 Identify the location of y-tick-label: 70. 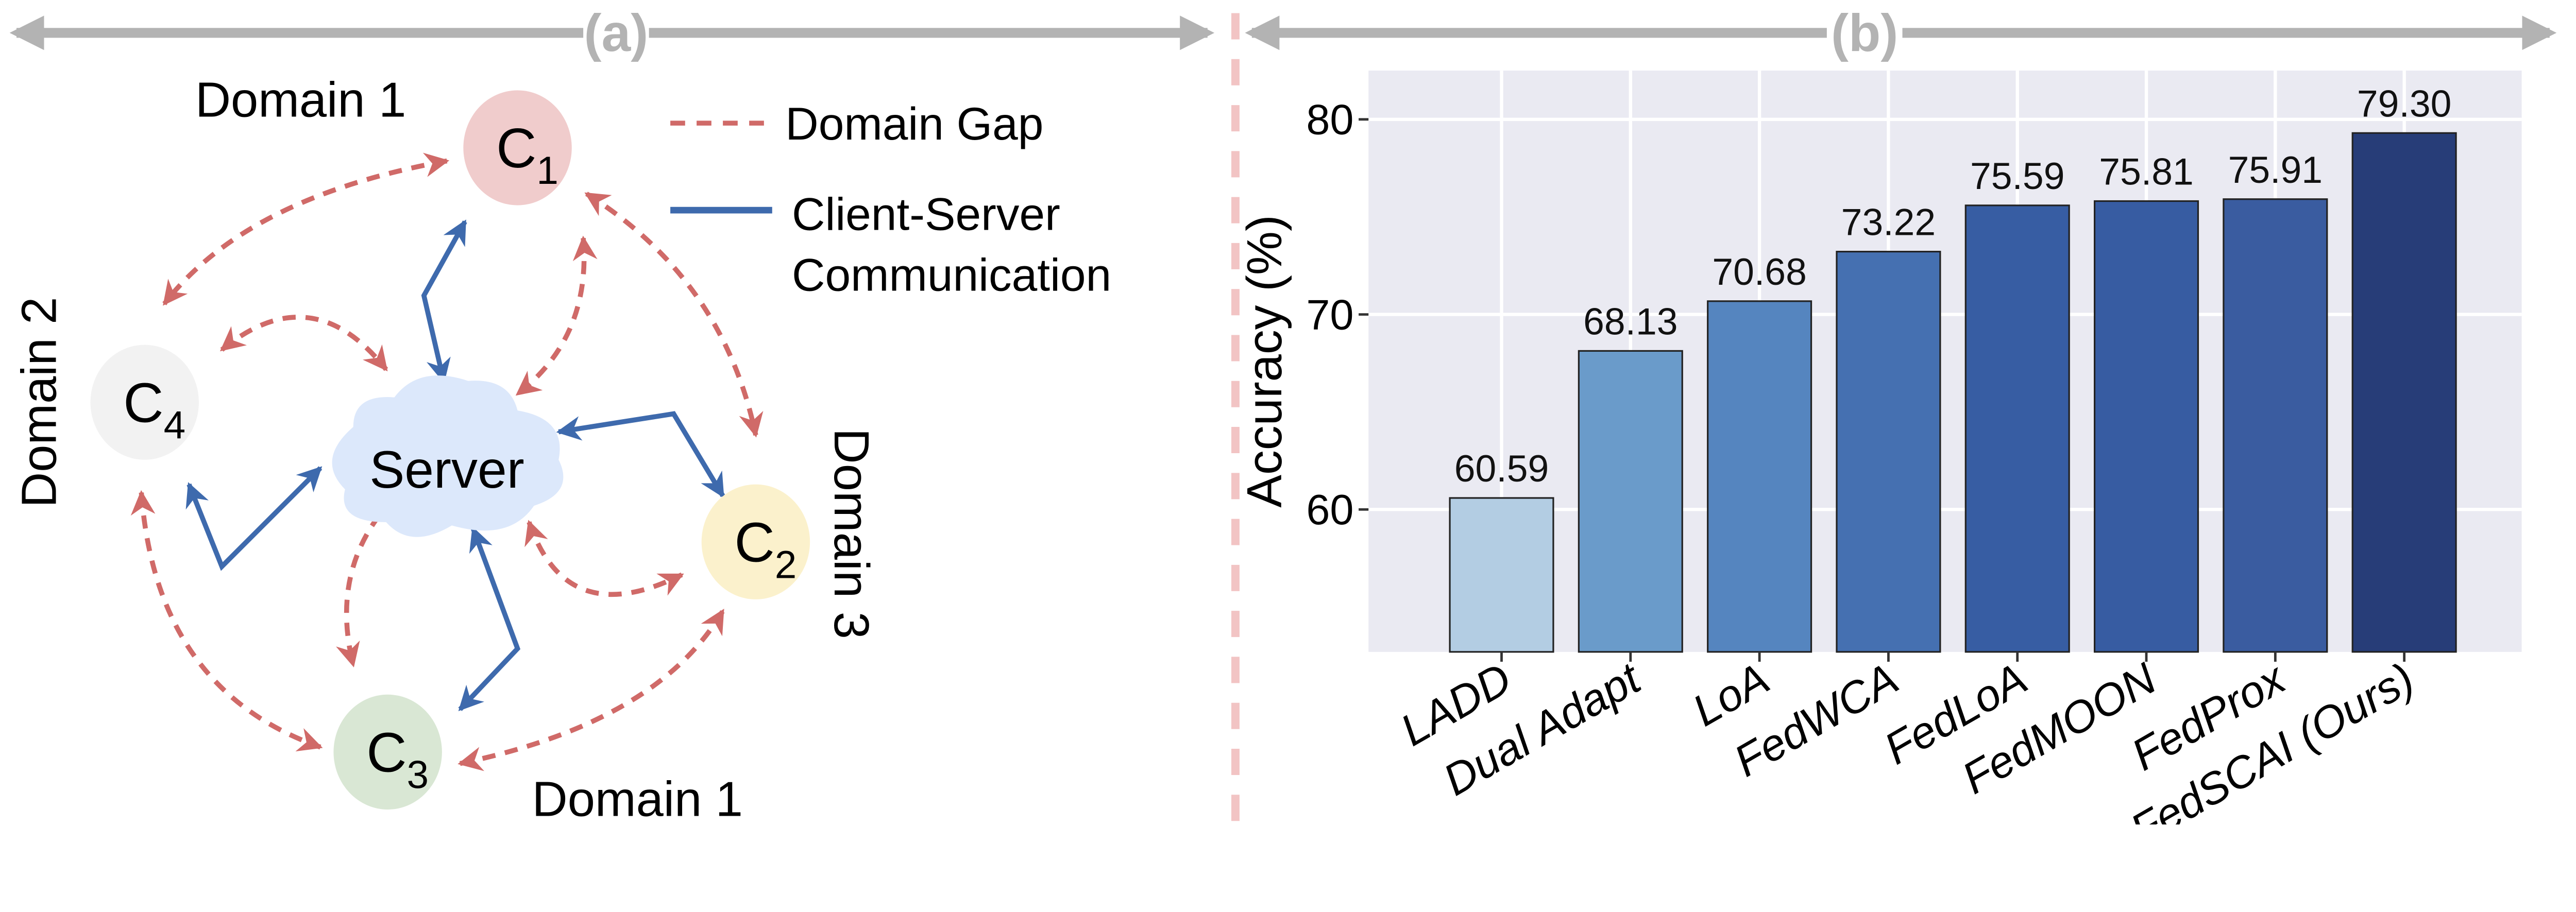
(1329, 314).